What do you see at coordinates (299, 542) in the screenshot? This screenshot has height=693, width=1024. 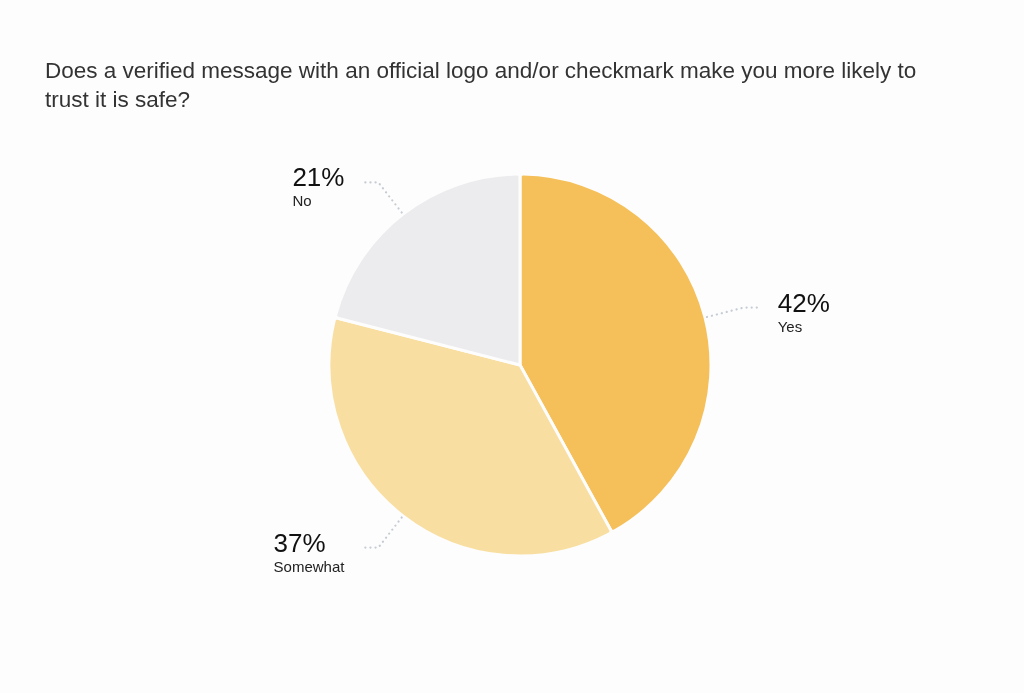 I see `data-label: 37%` at bounding box center [299, 542].